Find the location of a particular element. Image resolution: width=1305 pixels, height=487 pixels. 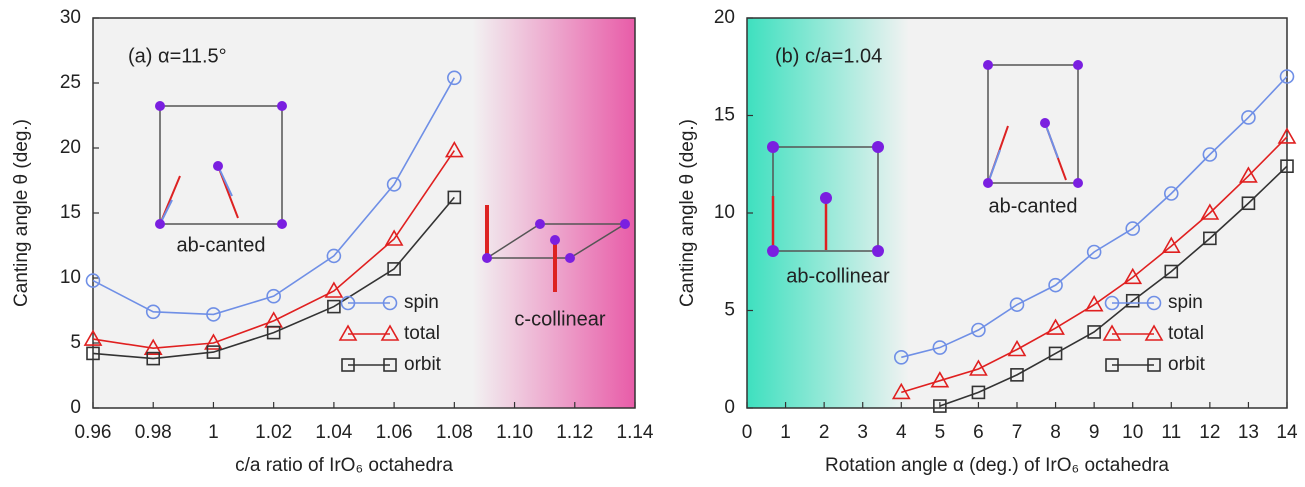

x-tick-label: 1.02 is located at coordinates (273, 432).